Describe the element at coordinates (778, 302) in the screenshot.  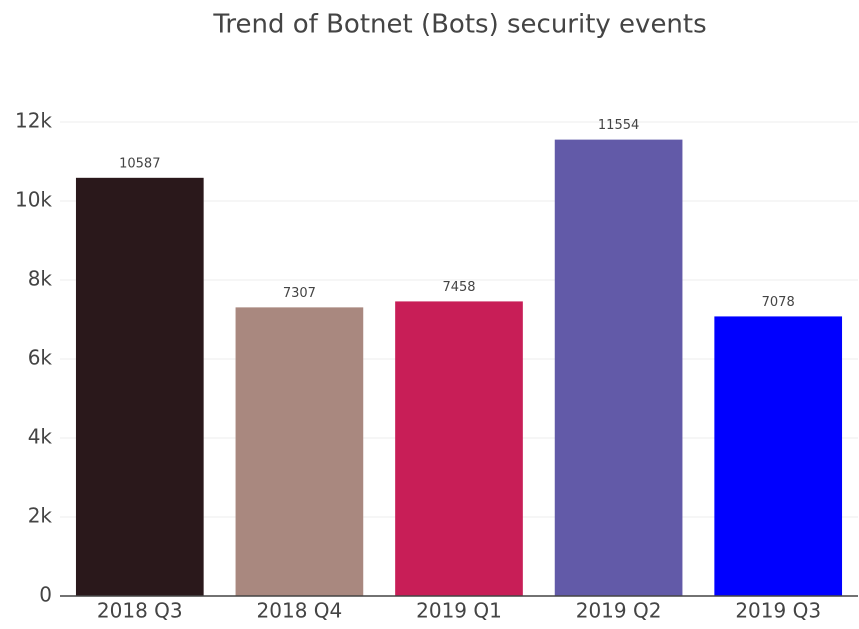
I see `value-label: 7078` at that location.